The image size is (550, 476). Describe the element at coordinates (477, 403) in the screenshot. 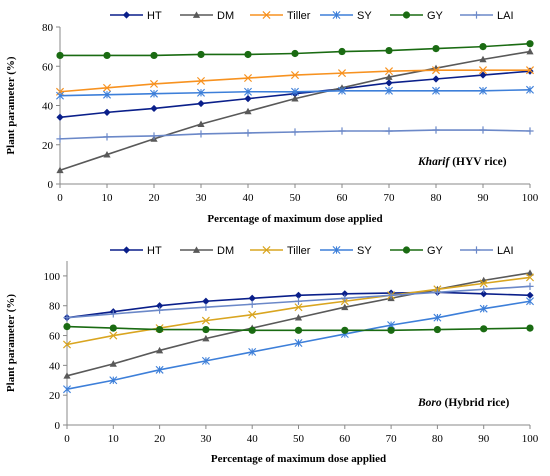

I see `annotation-rest: (Hybrid rice)` at that location.